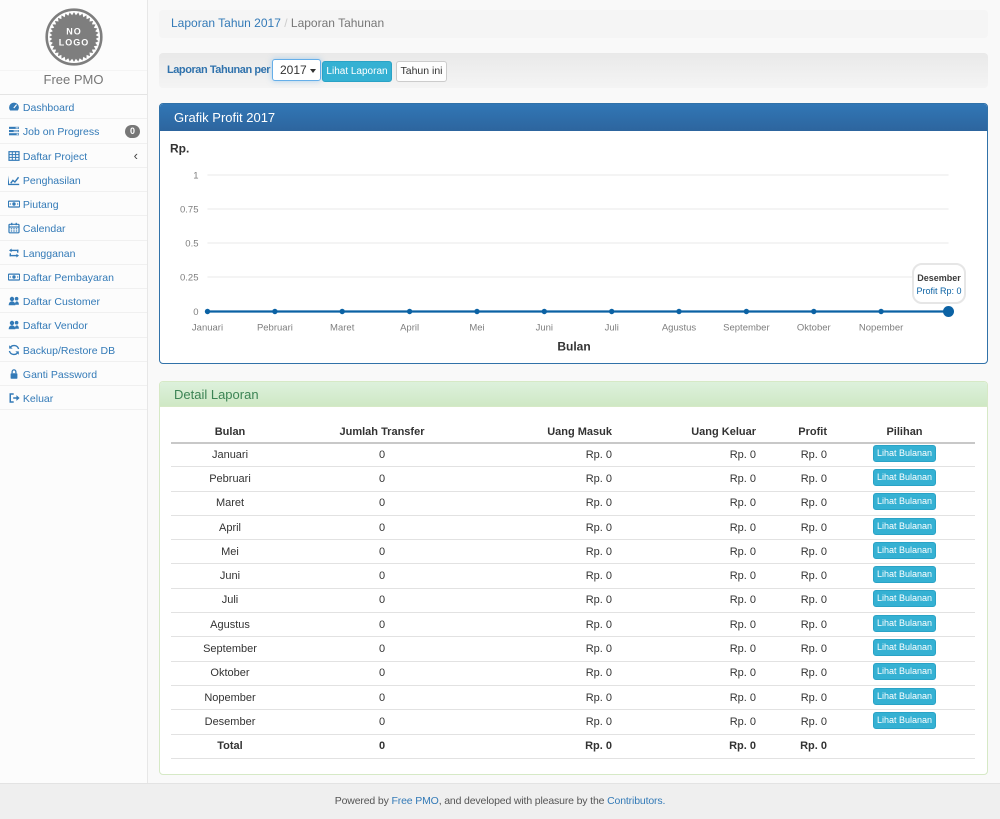 The height and width of the screenshot is (819, 1000). What do you see at coordinates (189, 210) in the screenshot?
I see `svg-text: 0.75` at bounding box center [189, 210].